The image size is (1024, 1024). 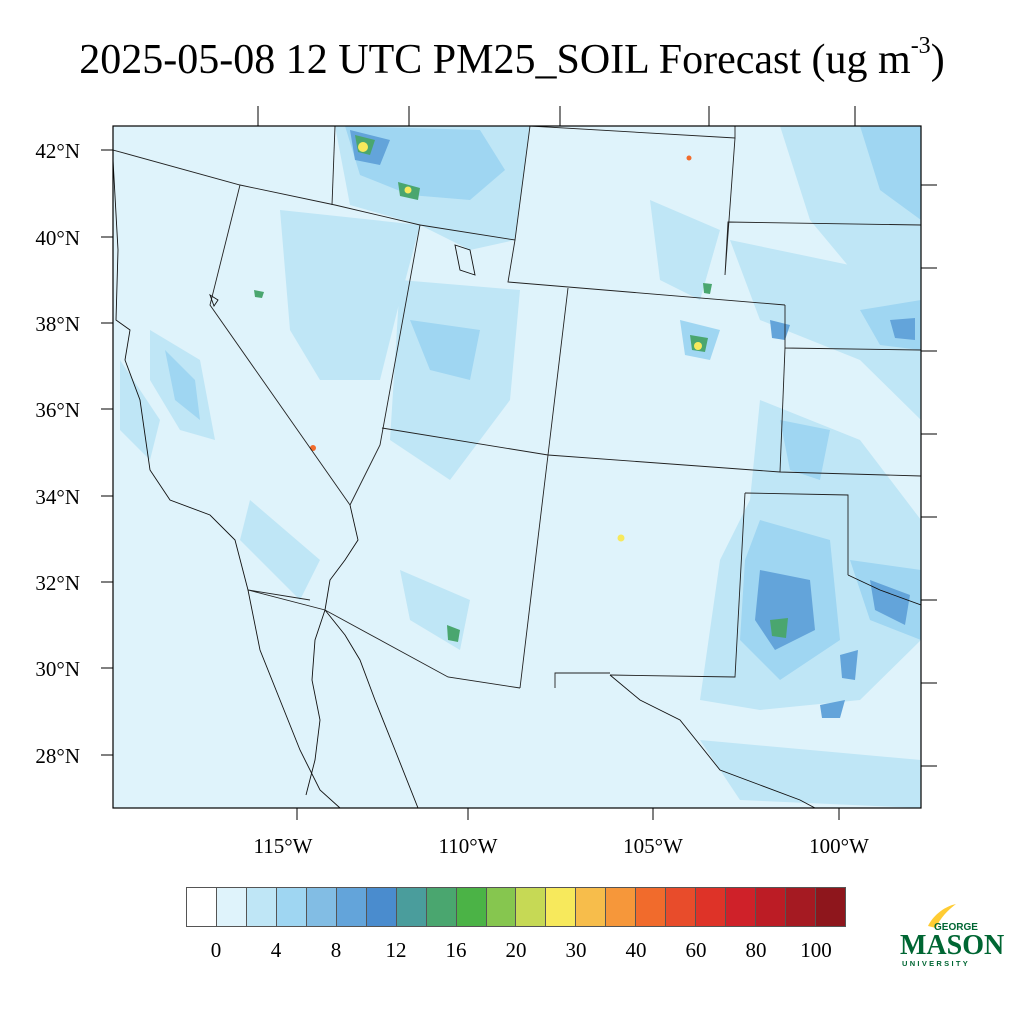 What do you see at coordinates (937, 60) in the screenshot?
I see `title-tail: )` at bounding box center [937, 60].